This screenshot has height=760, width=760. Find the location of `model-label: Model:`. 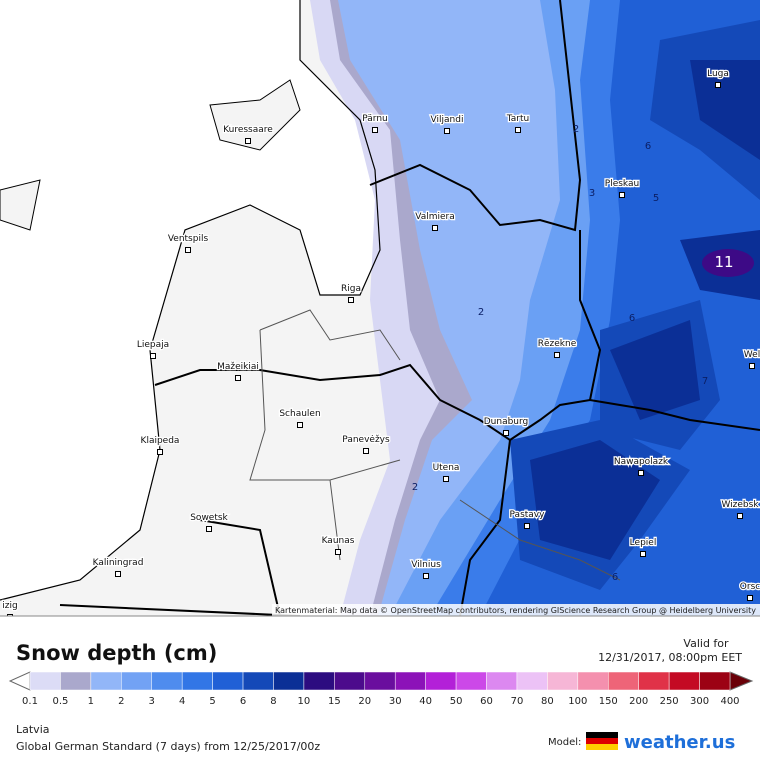

model-label: Model: is located at coordinates (564, 742).